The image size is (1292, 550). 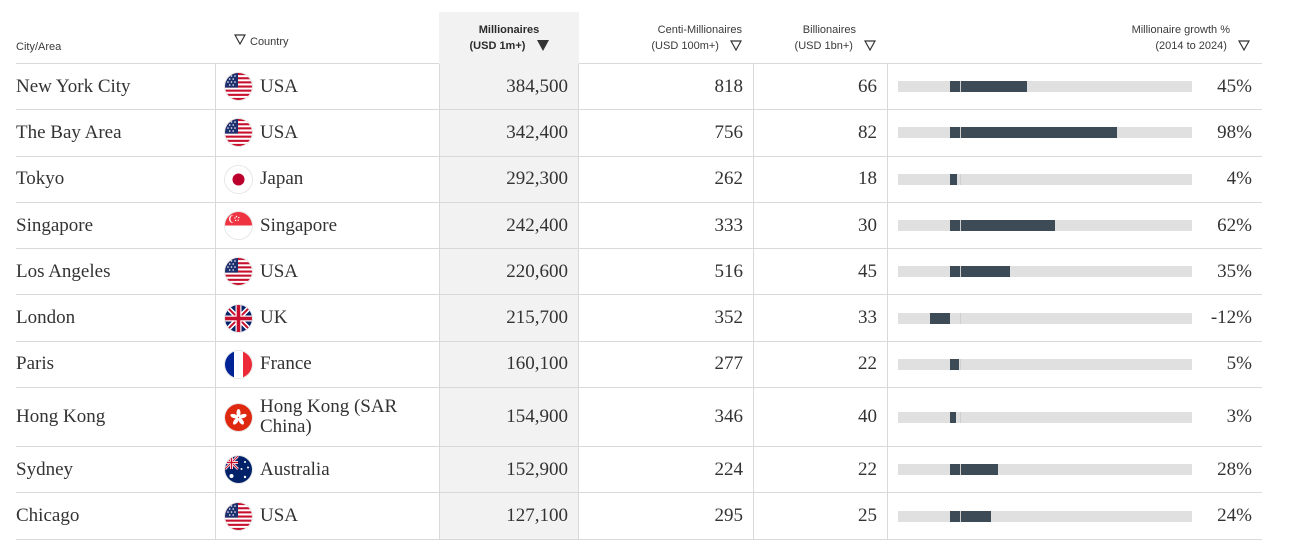 What do you see at coordinates (509, 318) in the screenshot?
I see `millionaires-cell: 215,700` at bounding box center [509, 318].